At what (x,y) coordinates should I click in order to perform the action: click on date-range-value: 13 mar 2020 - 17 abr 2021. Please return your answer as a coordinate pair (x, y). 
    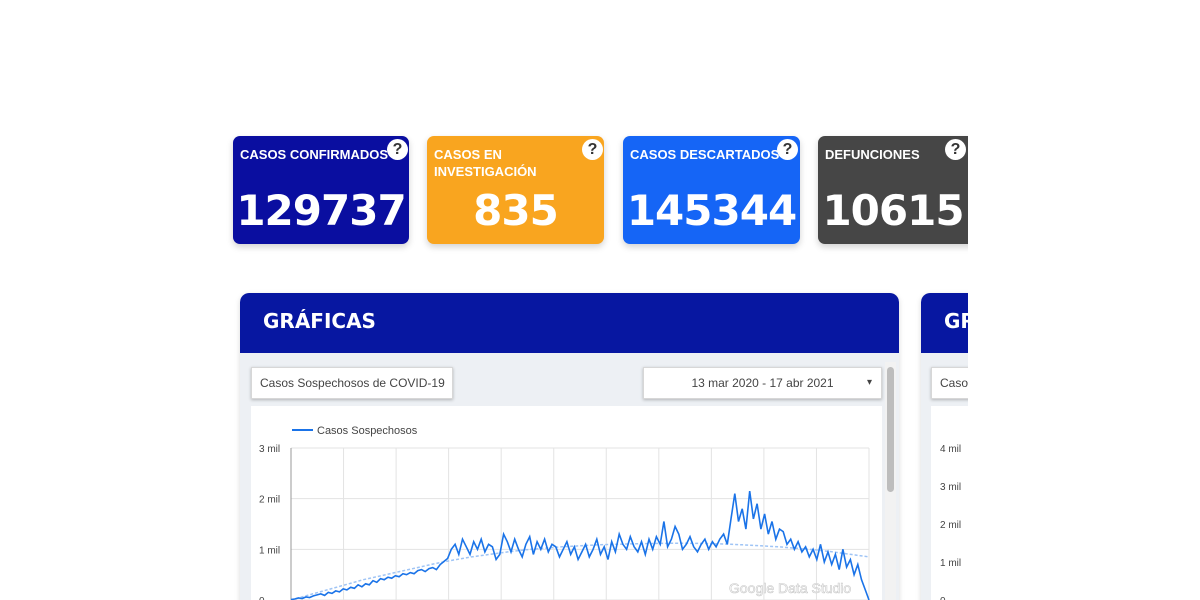
    Looking at the image, I should click on (762, 383).